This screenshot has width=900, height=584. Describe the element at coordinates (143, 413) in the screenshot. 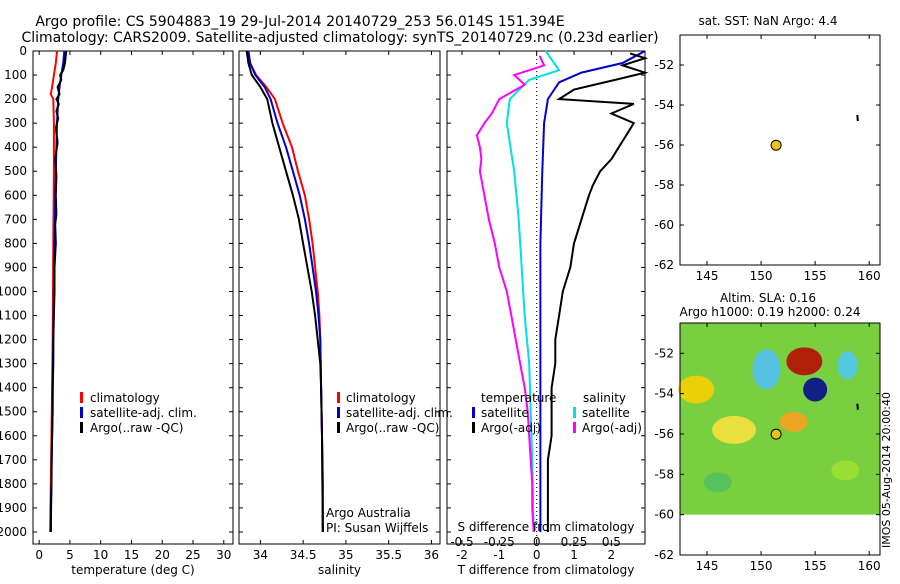

I see `legend-label-satellite: satellite-adj. clim.` at that location.